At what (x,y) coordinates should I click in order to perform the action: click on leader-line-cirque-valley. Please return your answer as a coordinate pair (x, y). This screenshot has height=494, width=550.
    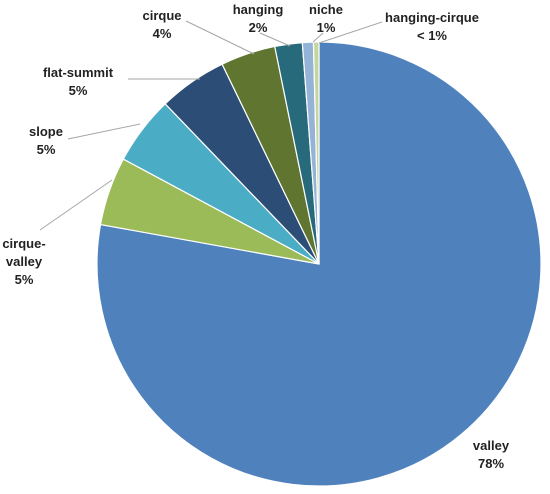
    Looking at the image, I should click on (76, 205).